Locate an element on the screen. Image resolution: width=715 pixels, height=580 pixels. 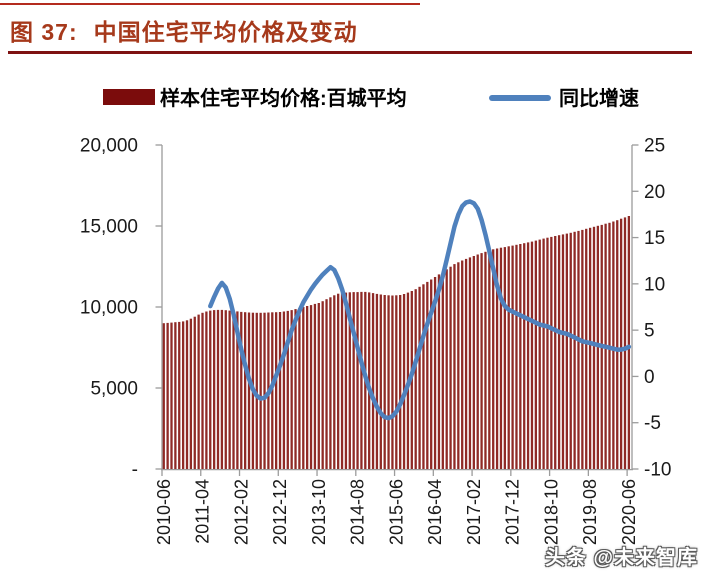
line-series-label: 同比增速 is located at coordinates (599, 99).